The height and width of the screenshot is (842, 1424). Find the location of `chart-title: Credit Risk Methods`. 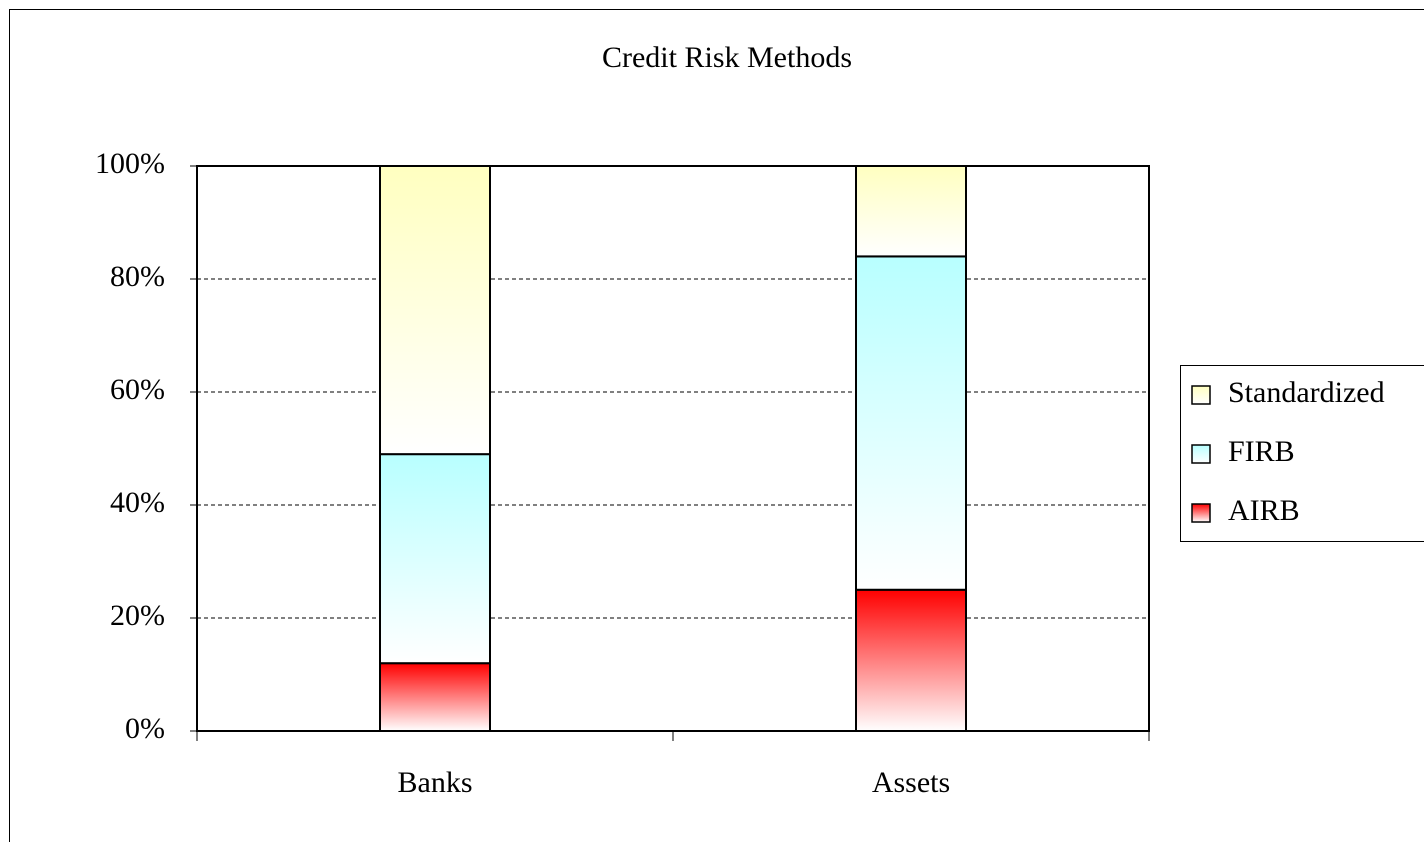

chart-title: Credit Risk Methods is located at coordinates (727, 57).